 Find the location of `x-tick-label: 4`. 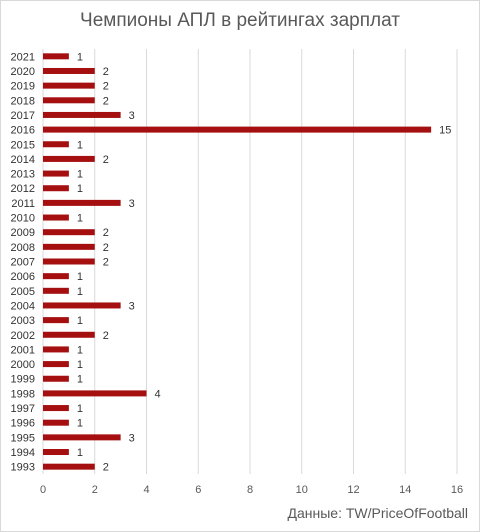

x-tick-label: 4 is located at coordinates (146, 490).